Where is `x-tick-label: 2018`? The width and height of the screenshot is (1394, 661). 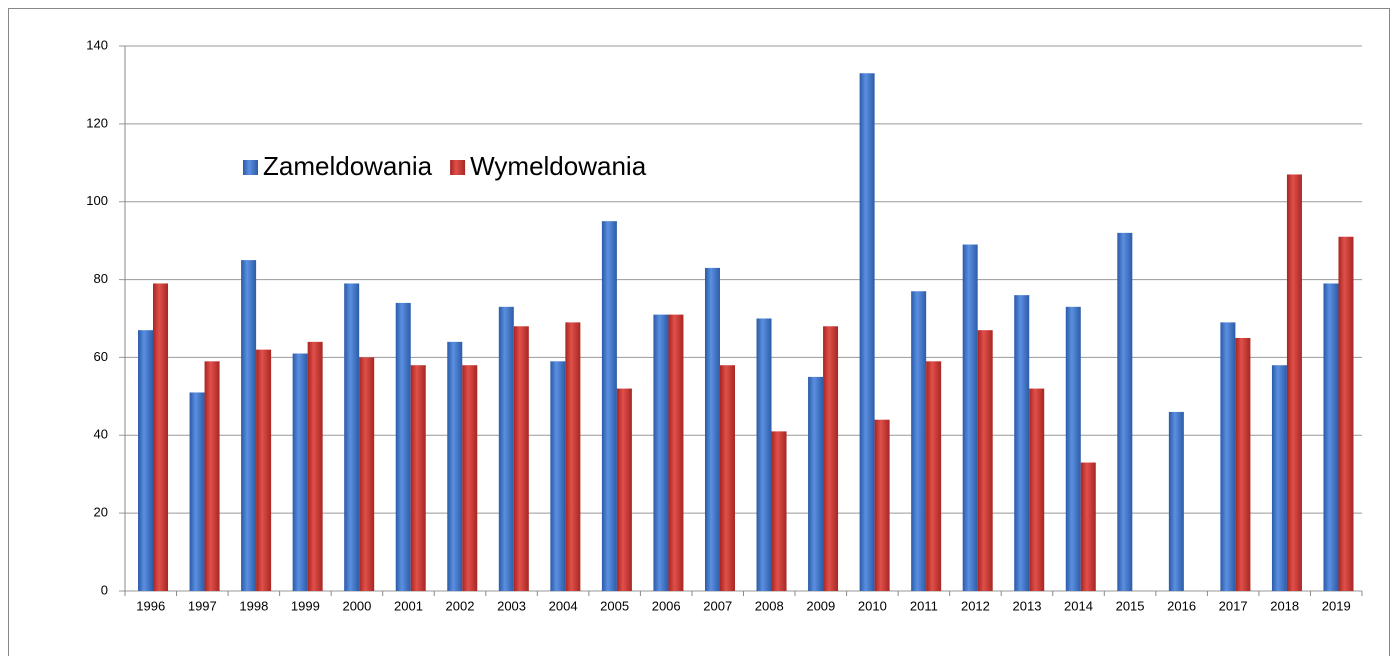 x-tick-label: 2018 is located at coordinates (1284, 605).